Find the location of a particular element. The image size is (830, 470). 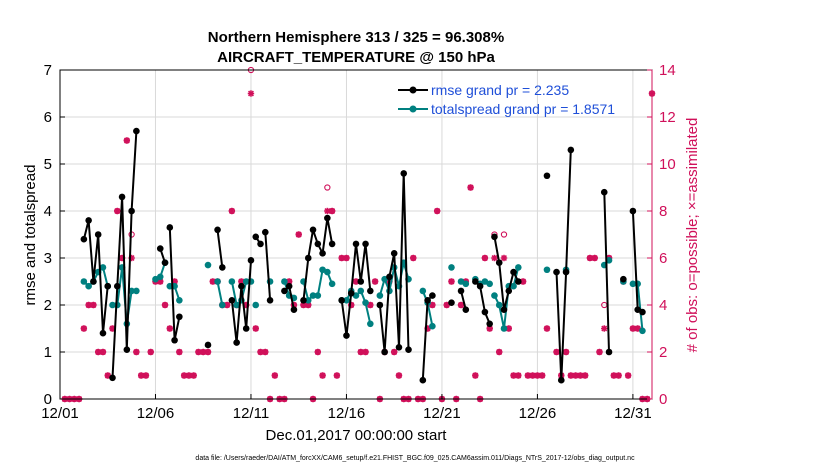

x-tick-label: 12/16 is located at coordinates (347, 413).